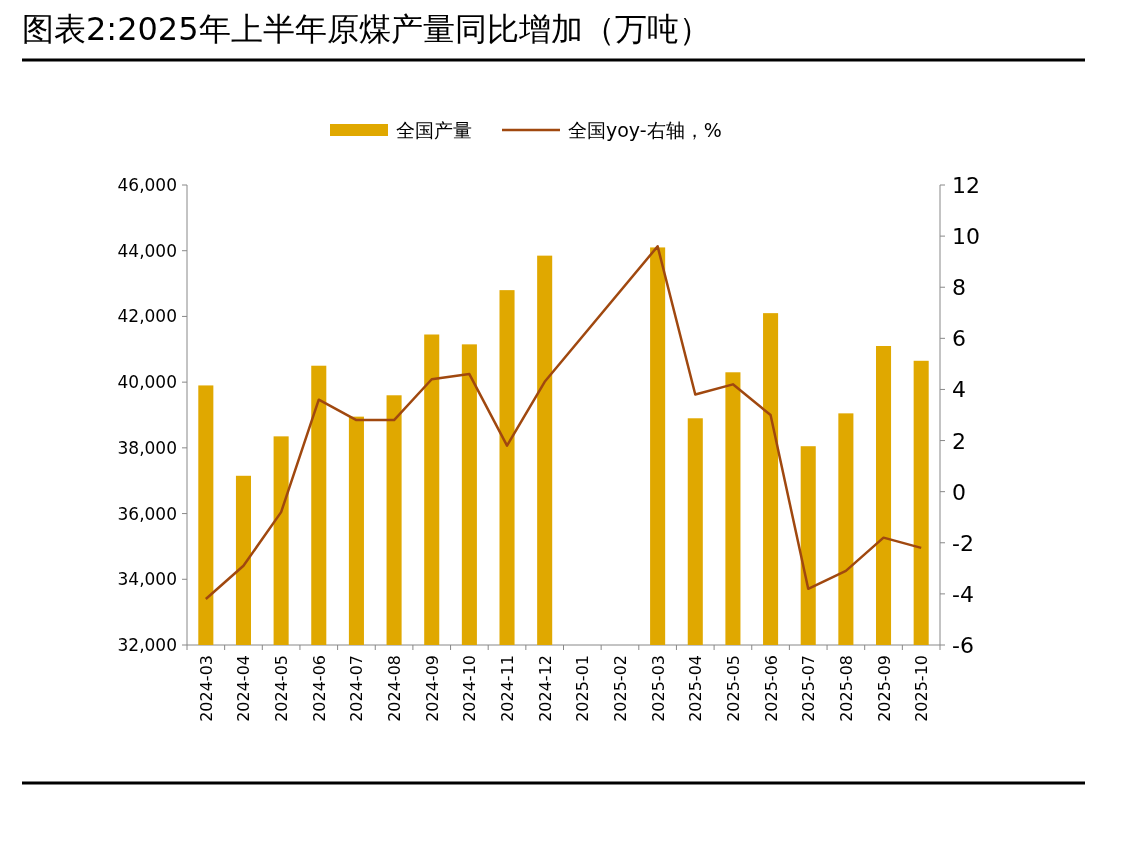 Image resolution: width=1130 pixels, height=854 pixels. What do you see at coordinates (963, 543) in the screenshot?
I see `y2-tick-label: -2` at bounding box center [963, 543].